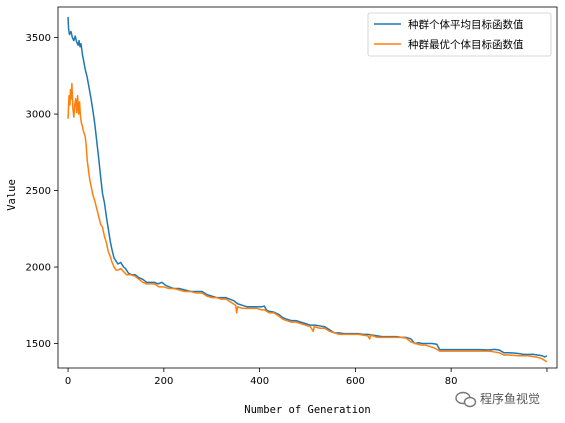 The height and width of the screenshot is (423, 565). I want to click on x-tick-label: 80, so click(451, 381).